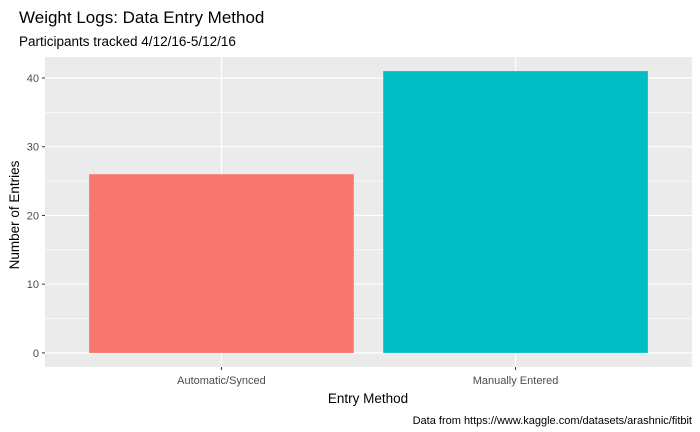 The image size is (700, 432). What do you see at coordinates (33, 285) in the screenshot?
I see `y-tick-label: 10` at bounding box center [33, 285].